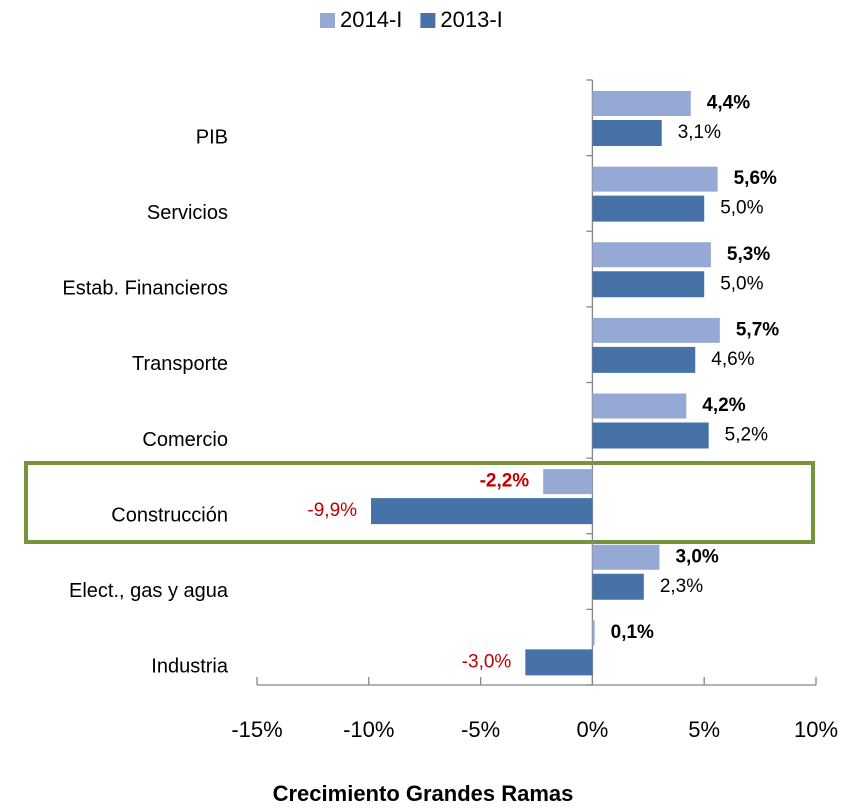 This screenshot has height=809, width=846. Describe the element at coordinates (256, 729) in the screenshot. I see `x-tick-label: -15%` at that location.